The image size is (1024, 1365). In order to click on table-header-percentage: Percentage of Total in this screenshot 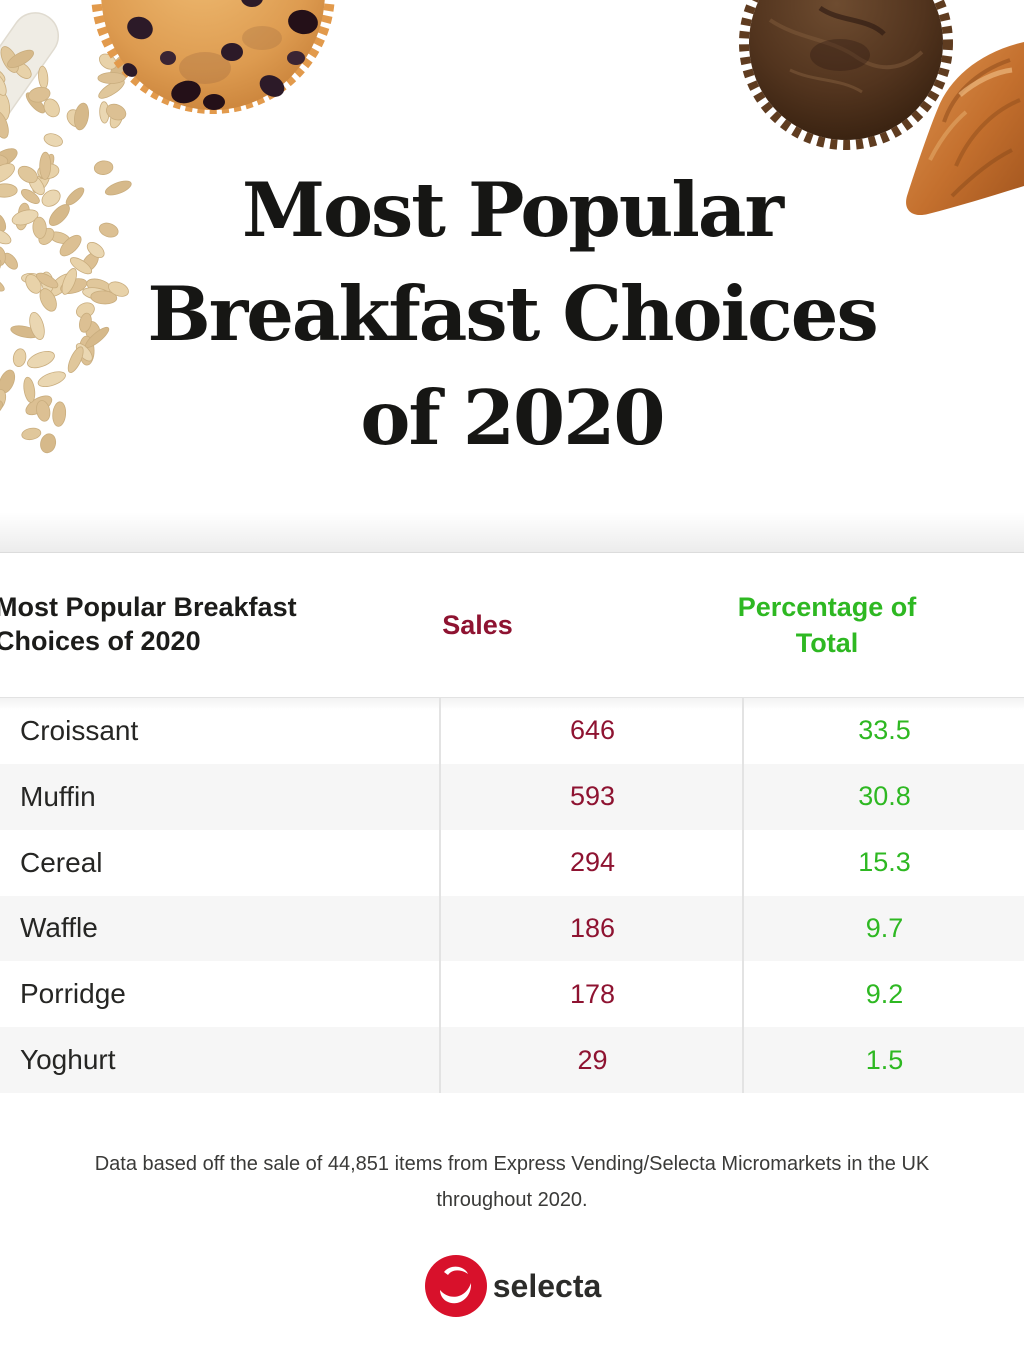, I will do `click(827, 625)`.